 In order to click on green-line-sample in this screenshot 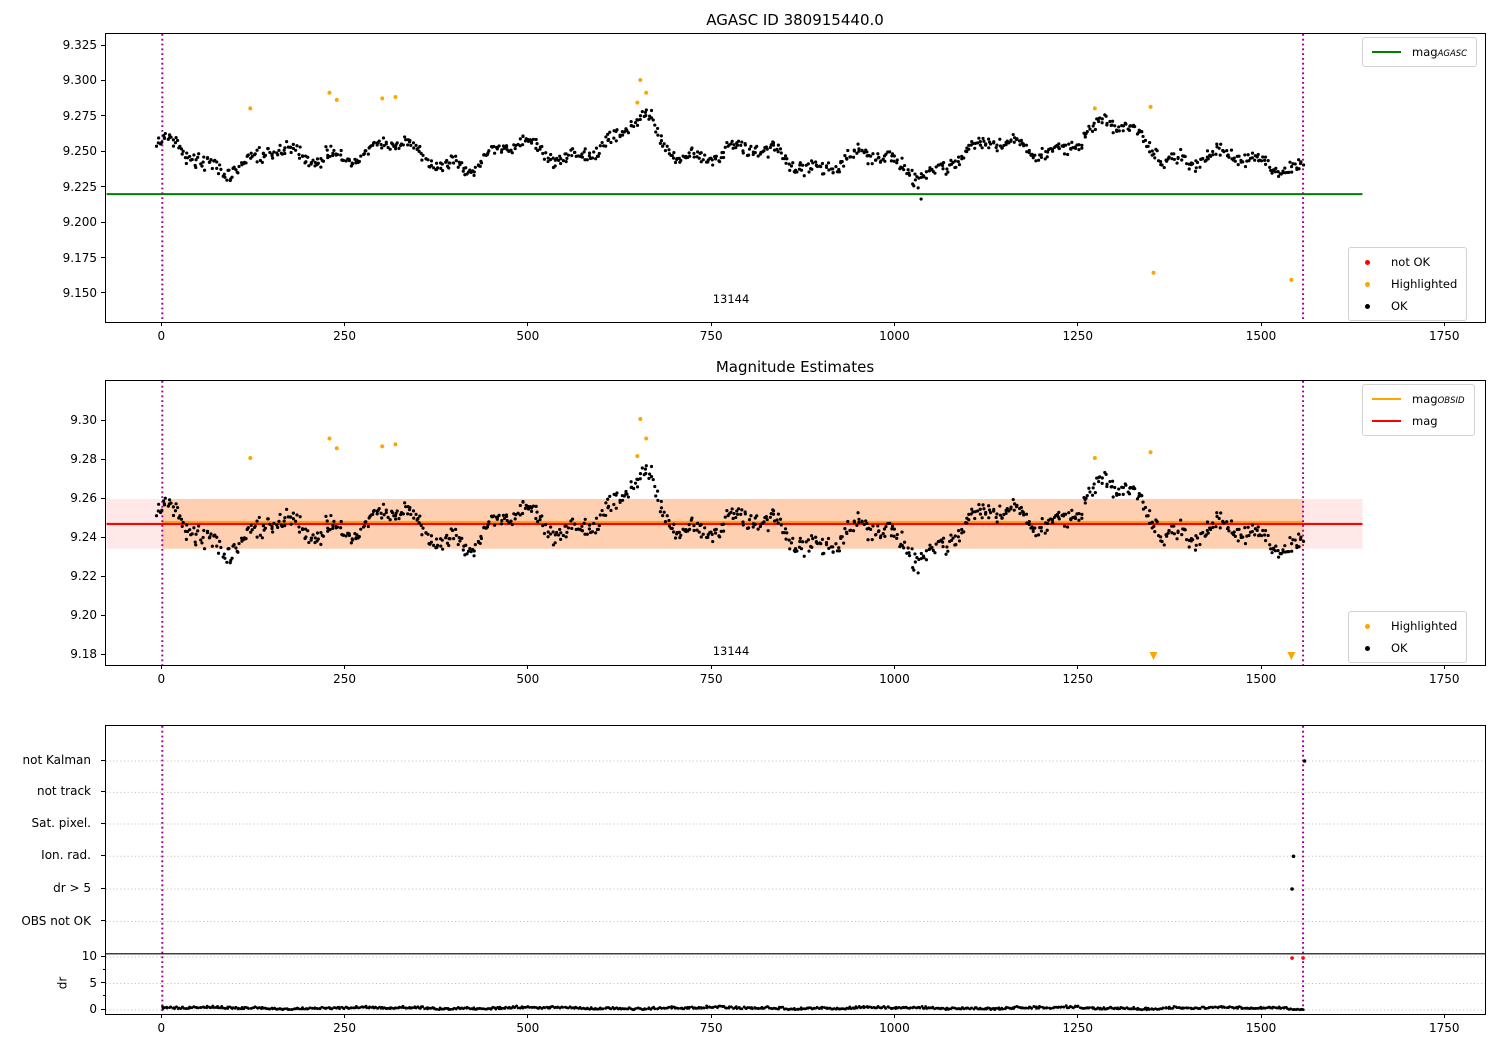, I will do `click(1386, 52)`.